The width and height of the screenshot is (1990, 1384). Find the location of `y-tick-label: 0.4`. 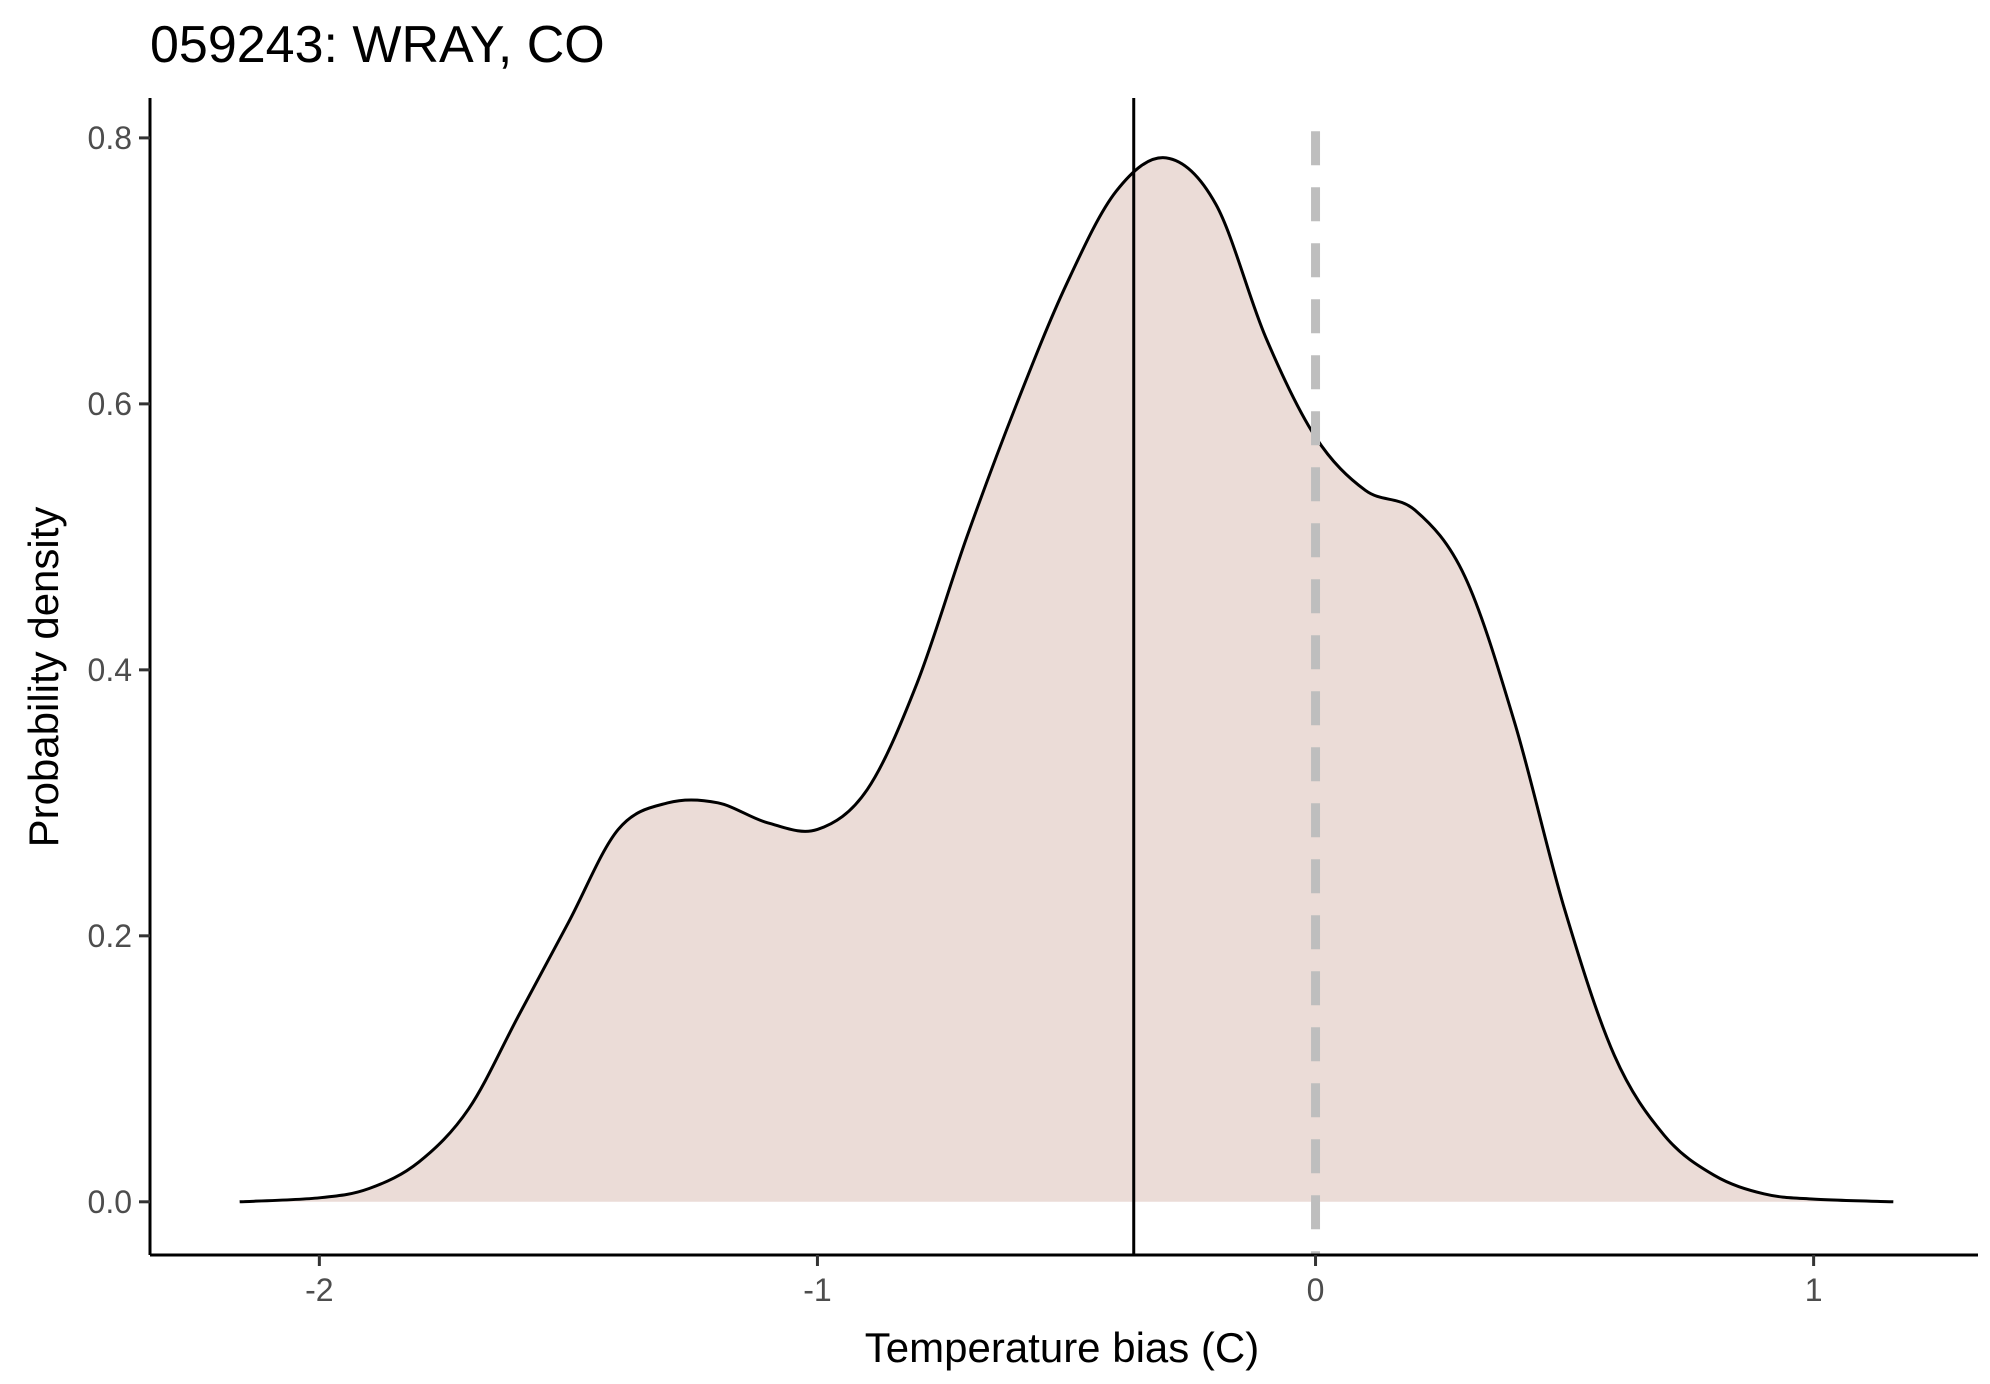

y-tick-label: 0.4 is located at coordinates (110, 670).